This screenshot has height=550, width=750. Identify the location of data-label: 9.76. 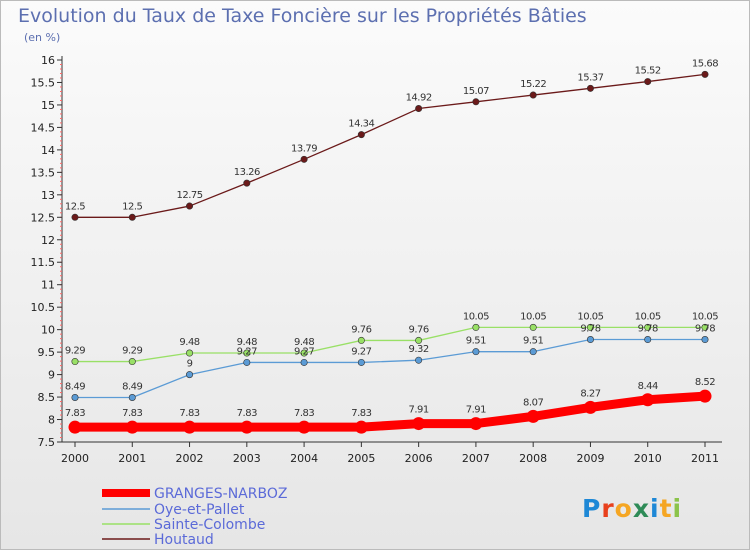
(361, 329).